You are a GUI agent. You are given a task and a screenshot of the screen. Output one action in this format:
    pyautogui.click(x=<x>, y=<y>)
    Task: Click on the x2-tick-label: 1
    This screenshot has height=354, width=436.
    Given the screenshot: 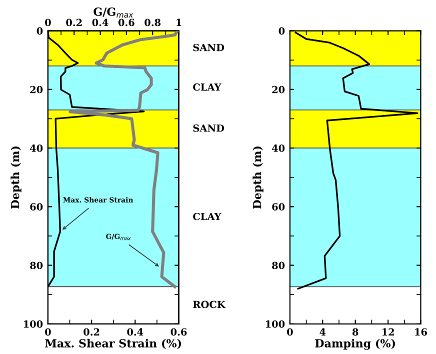 What is the action you would take?
    pyautogui.click(x=179, y=22)
    